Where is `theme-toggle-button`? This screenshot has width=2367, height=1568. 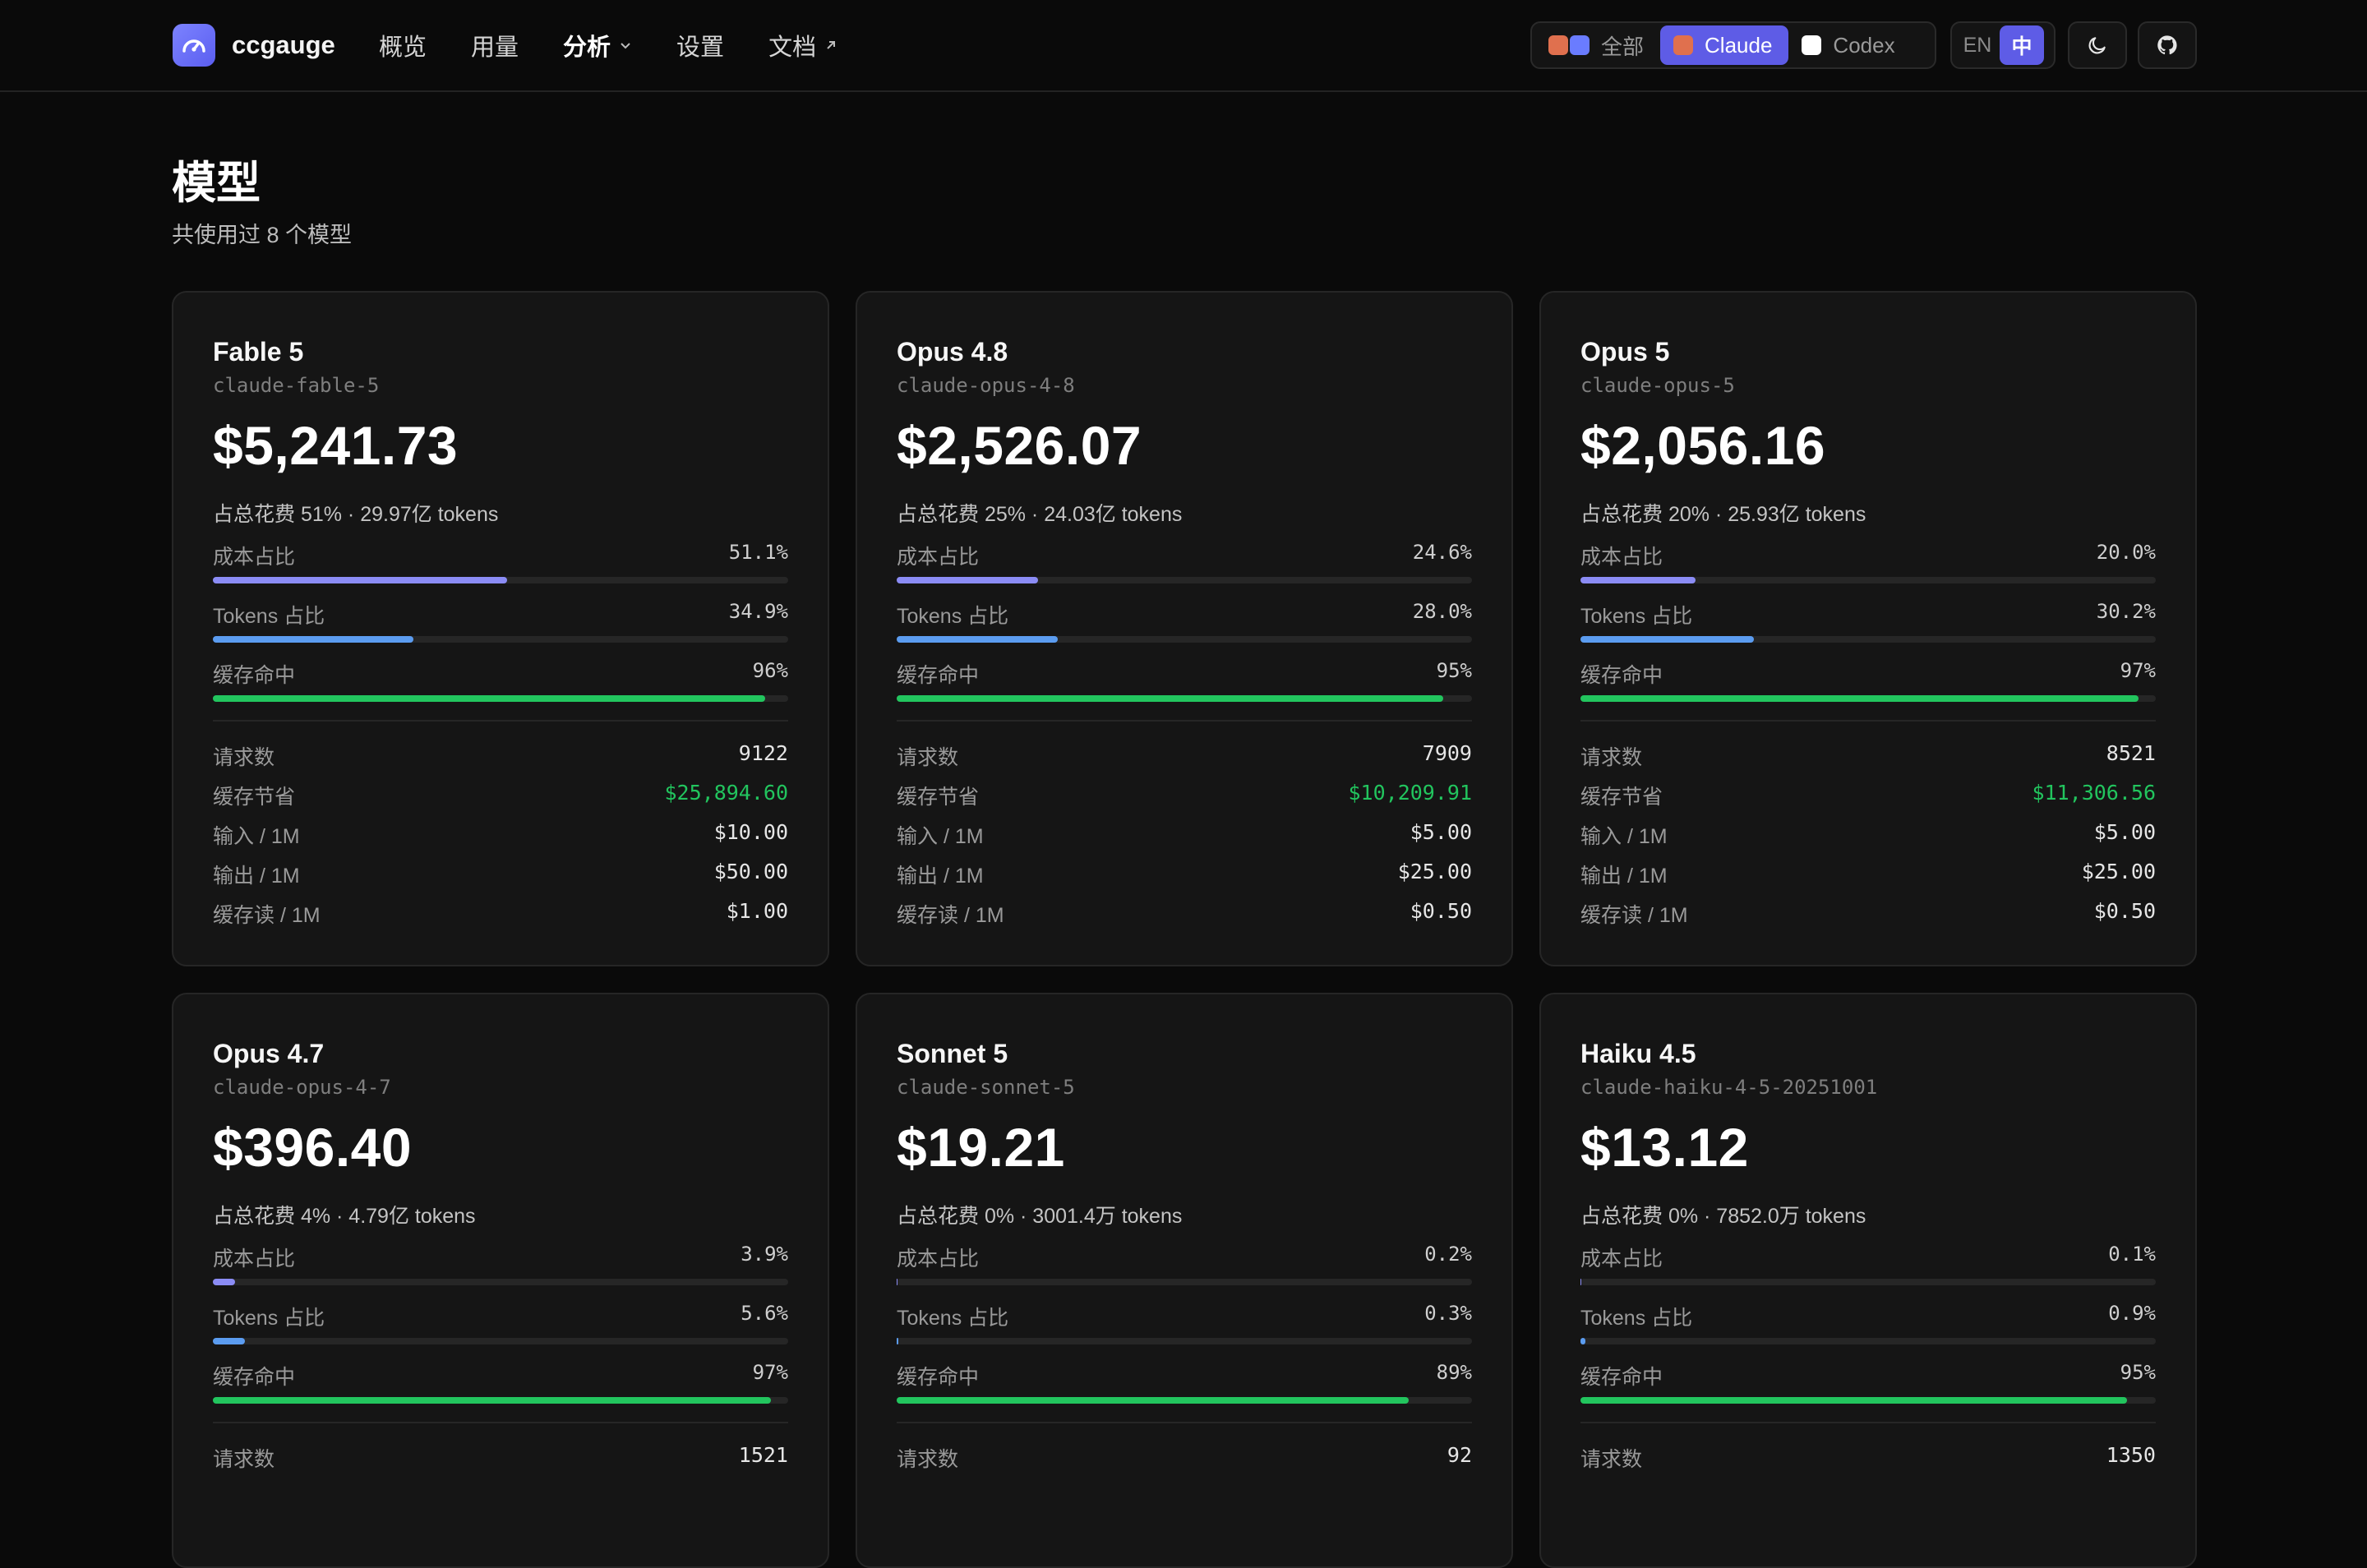 theme-toggle-button is located at coordinates (2097, 45).